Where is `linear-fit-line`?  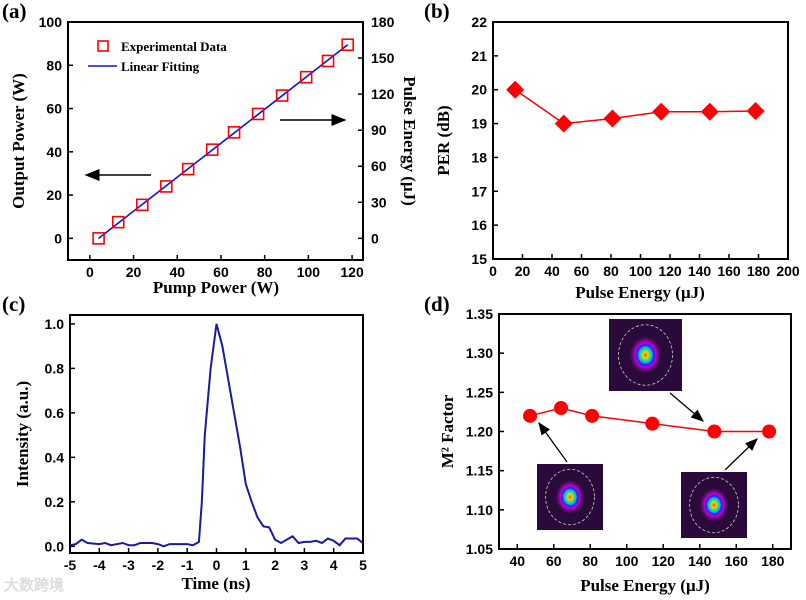 linear-fit-line is located at coordinates (223, 141).